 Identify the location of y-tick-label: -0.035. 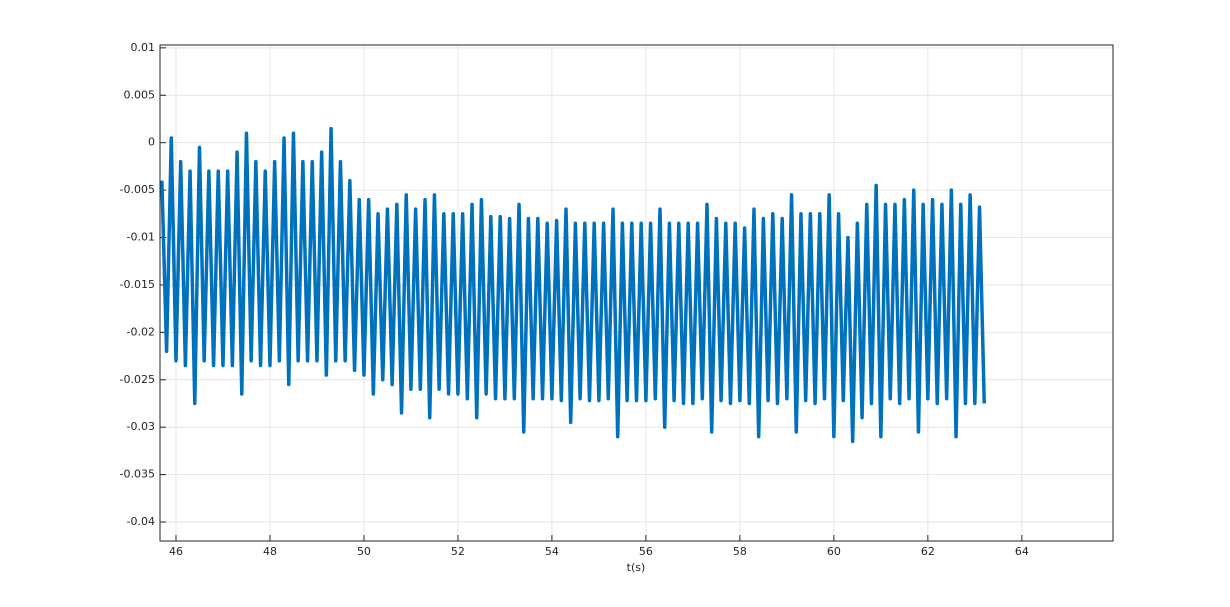
(137, 474).